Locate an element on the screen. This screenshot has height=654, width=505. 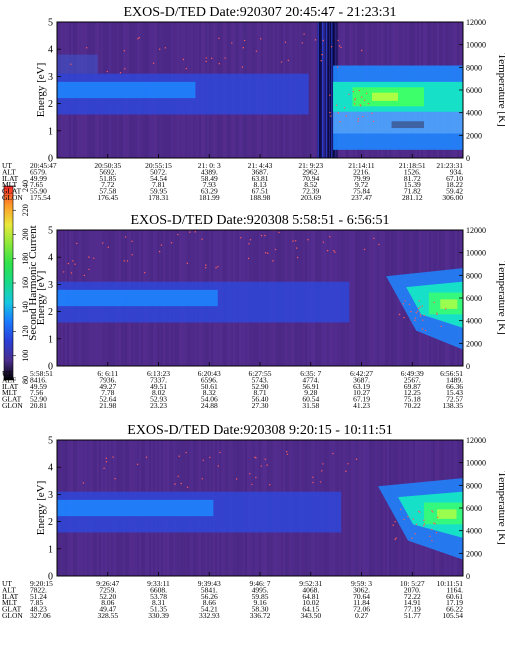
ephemeris-value: 178.31 is located at coordinates (158, 197).